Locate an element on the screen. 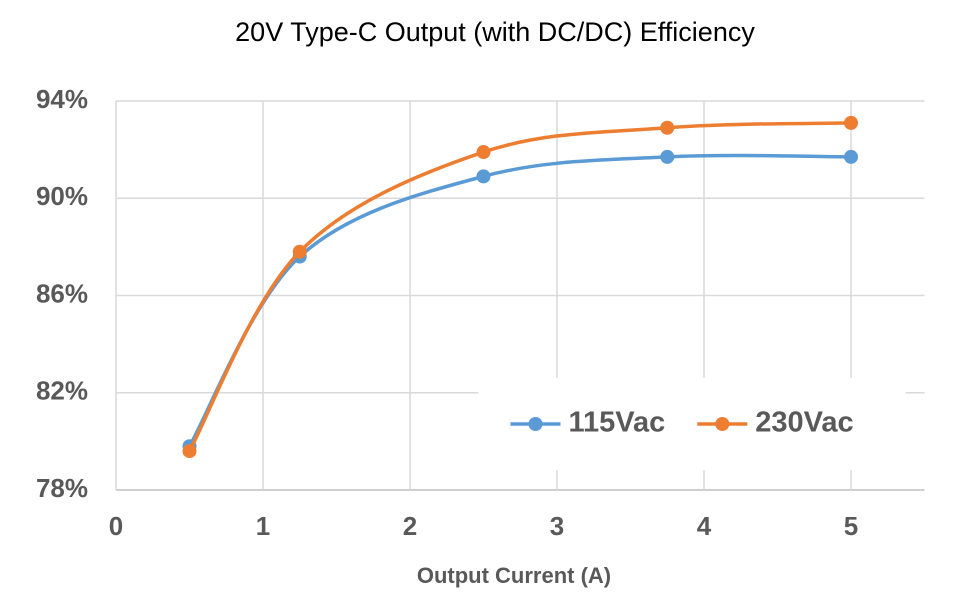  x-tick-label: 0 is located at coordinates (116, 526).